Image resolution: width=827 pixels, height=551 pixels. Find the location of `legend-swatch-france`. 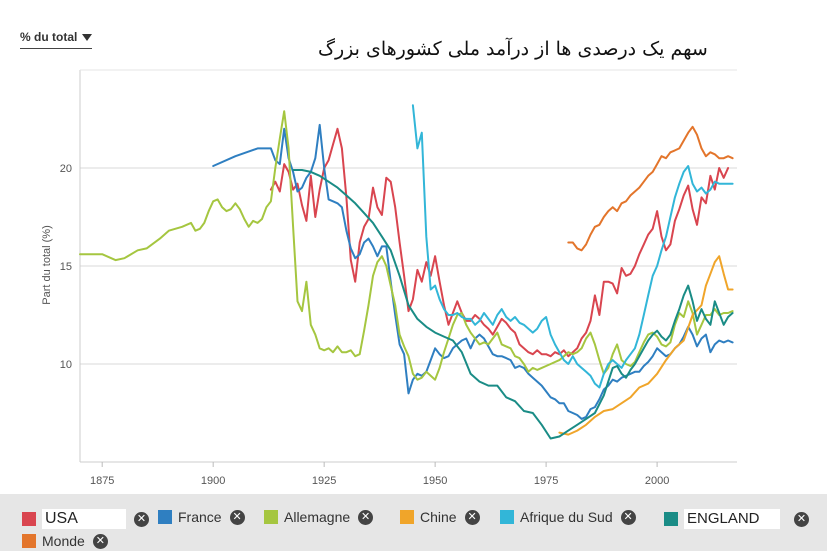

legend-swatch-france is located at coordinates (165, 517).